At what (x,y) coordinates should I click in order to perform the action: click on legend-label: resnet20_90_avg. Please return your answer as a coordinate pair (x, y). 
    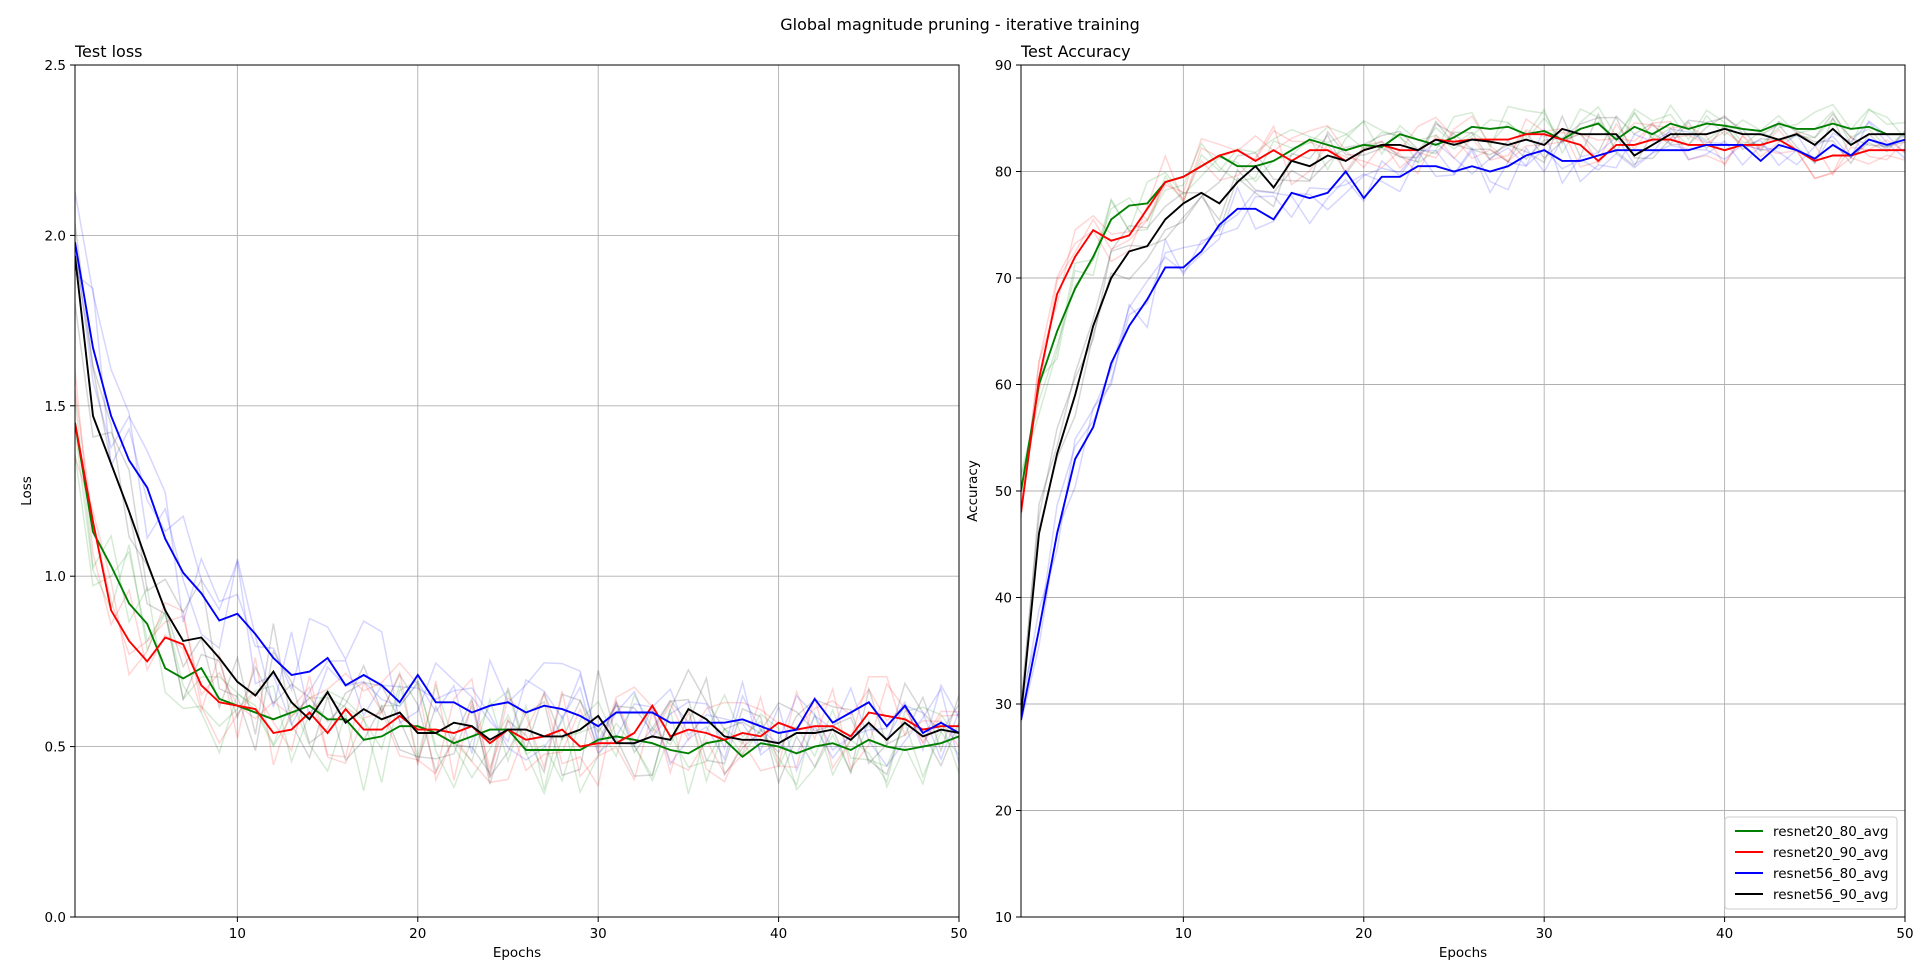
    Looking at the image, I should click on (1830, 853).